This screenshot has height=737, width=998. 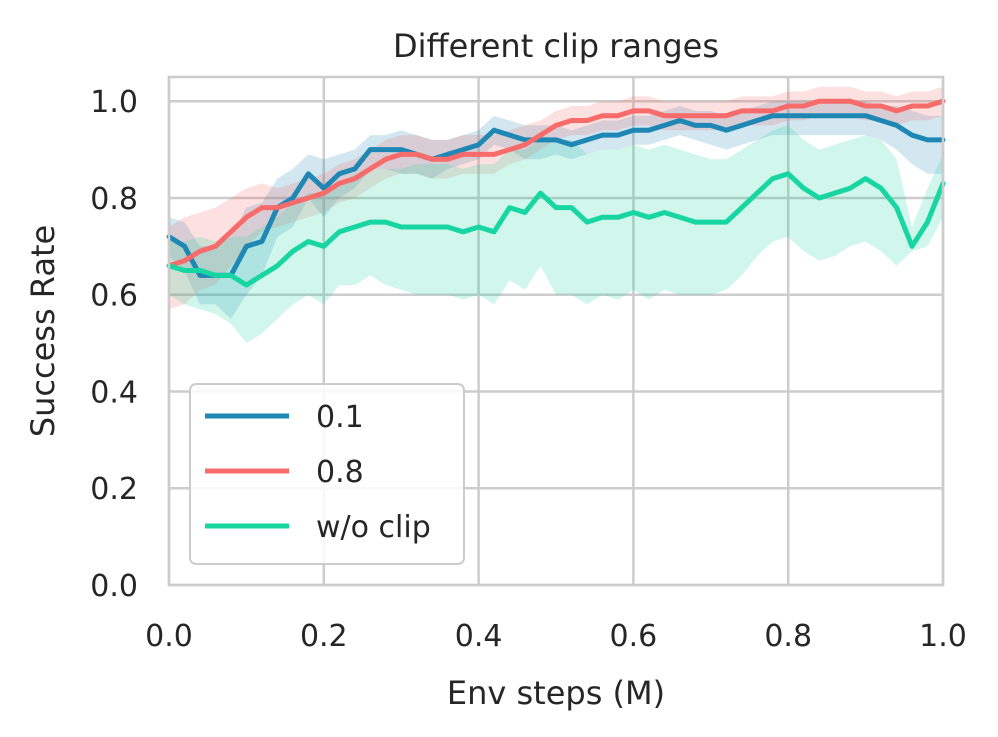 I want to click on y-tick-label: 1.0, so click(x=114, y=102).